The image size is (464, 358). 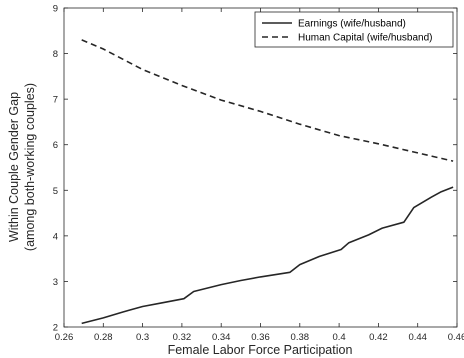 What do you see at coordinates (338, 337) in the screenshot?
I see `x-tick-label: 0.4` at bounding box center [338, 337].